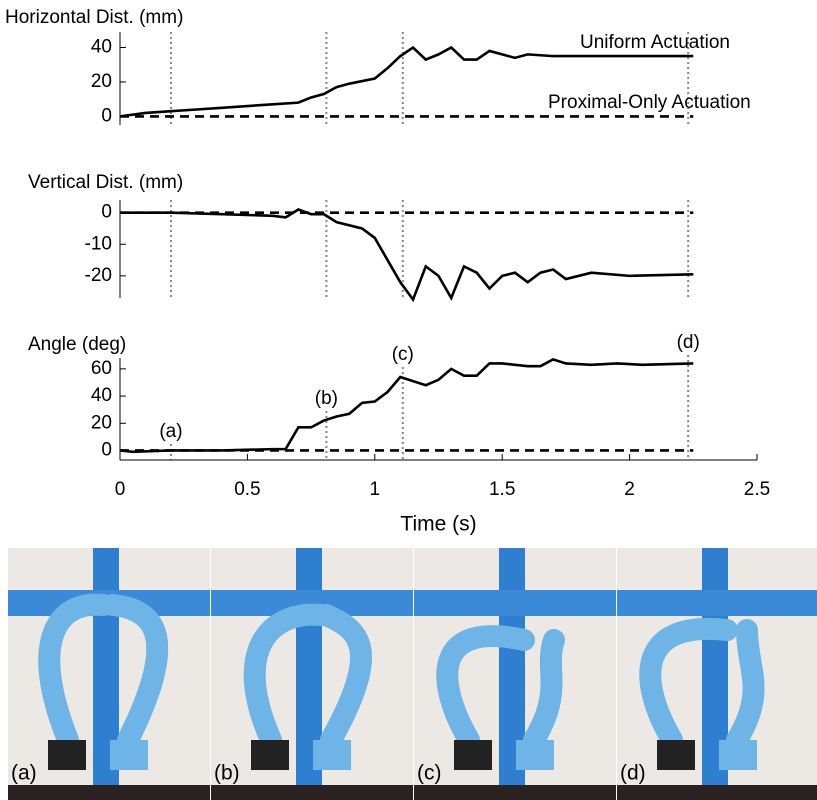 Image resolution: width=817 pixels, height=800 pixels. I want to click on x-tick-label: 2, so click(629, 489).